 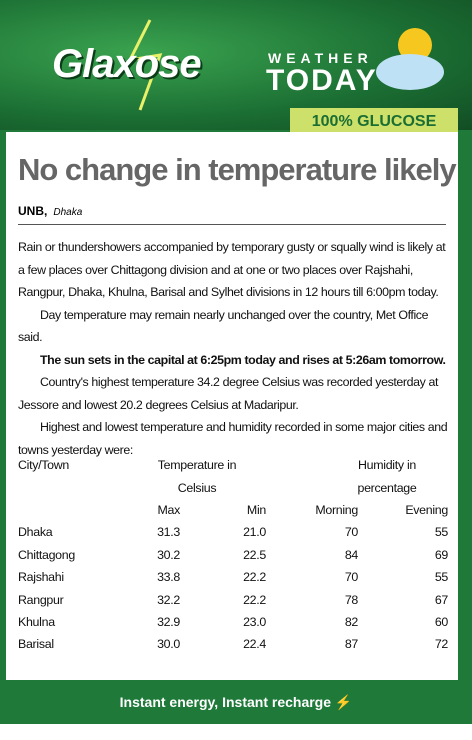 I want to click on humidity-header: percentage, so click(x=387, y=487).